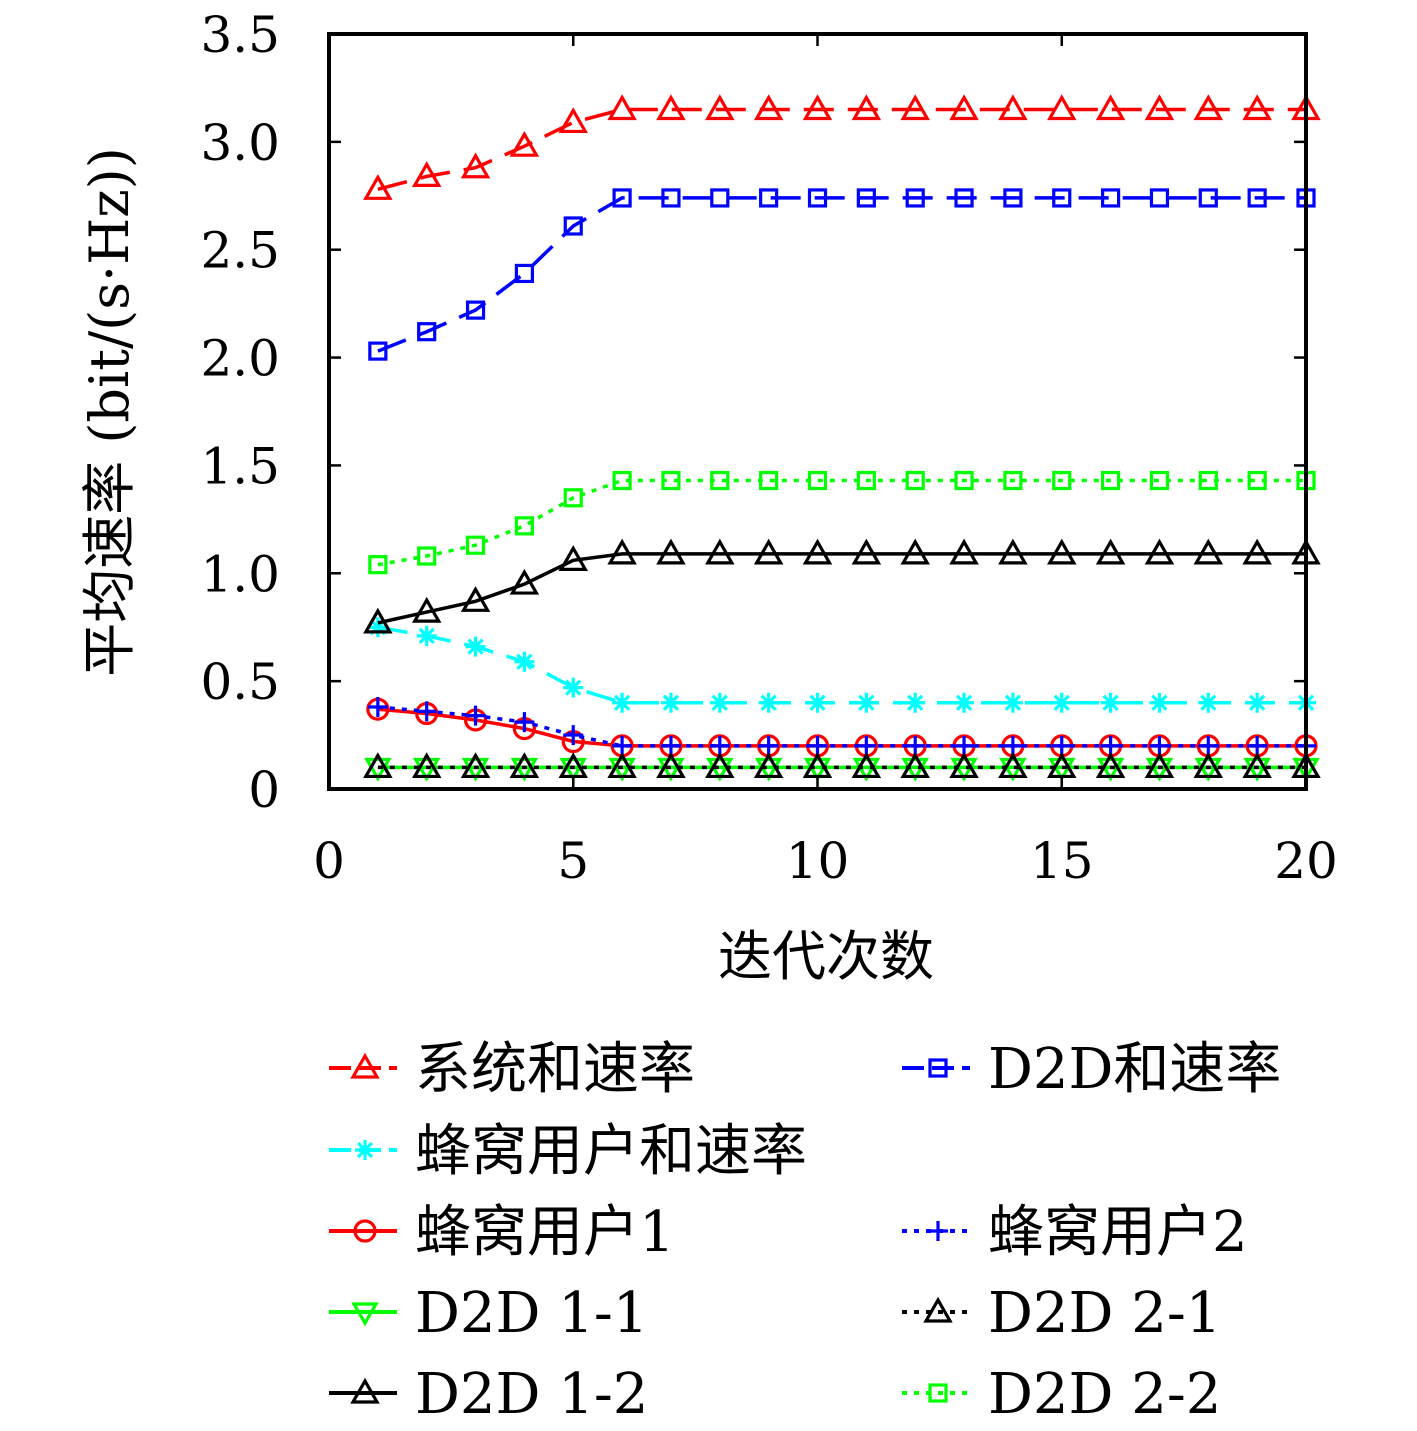 This screenshot has width=1417, height=1431. Describe the element at coordinates (240, 574) in the screenshot. I see `y-tick-label: 1.0` at that location.